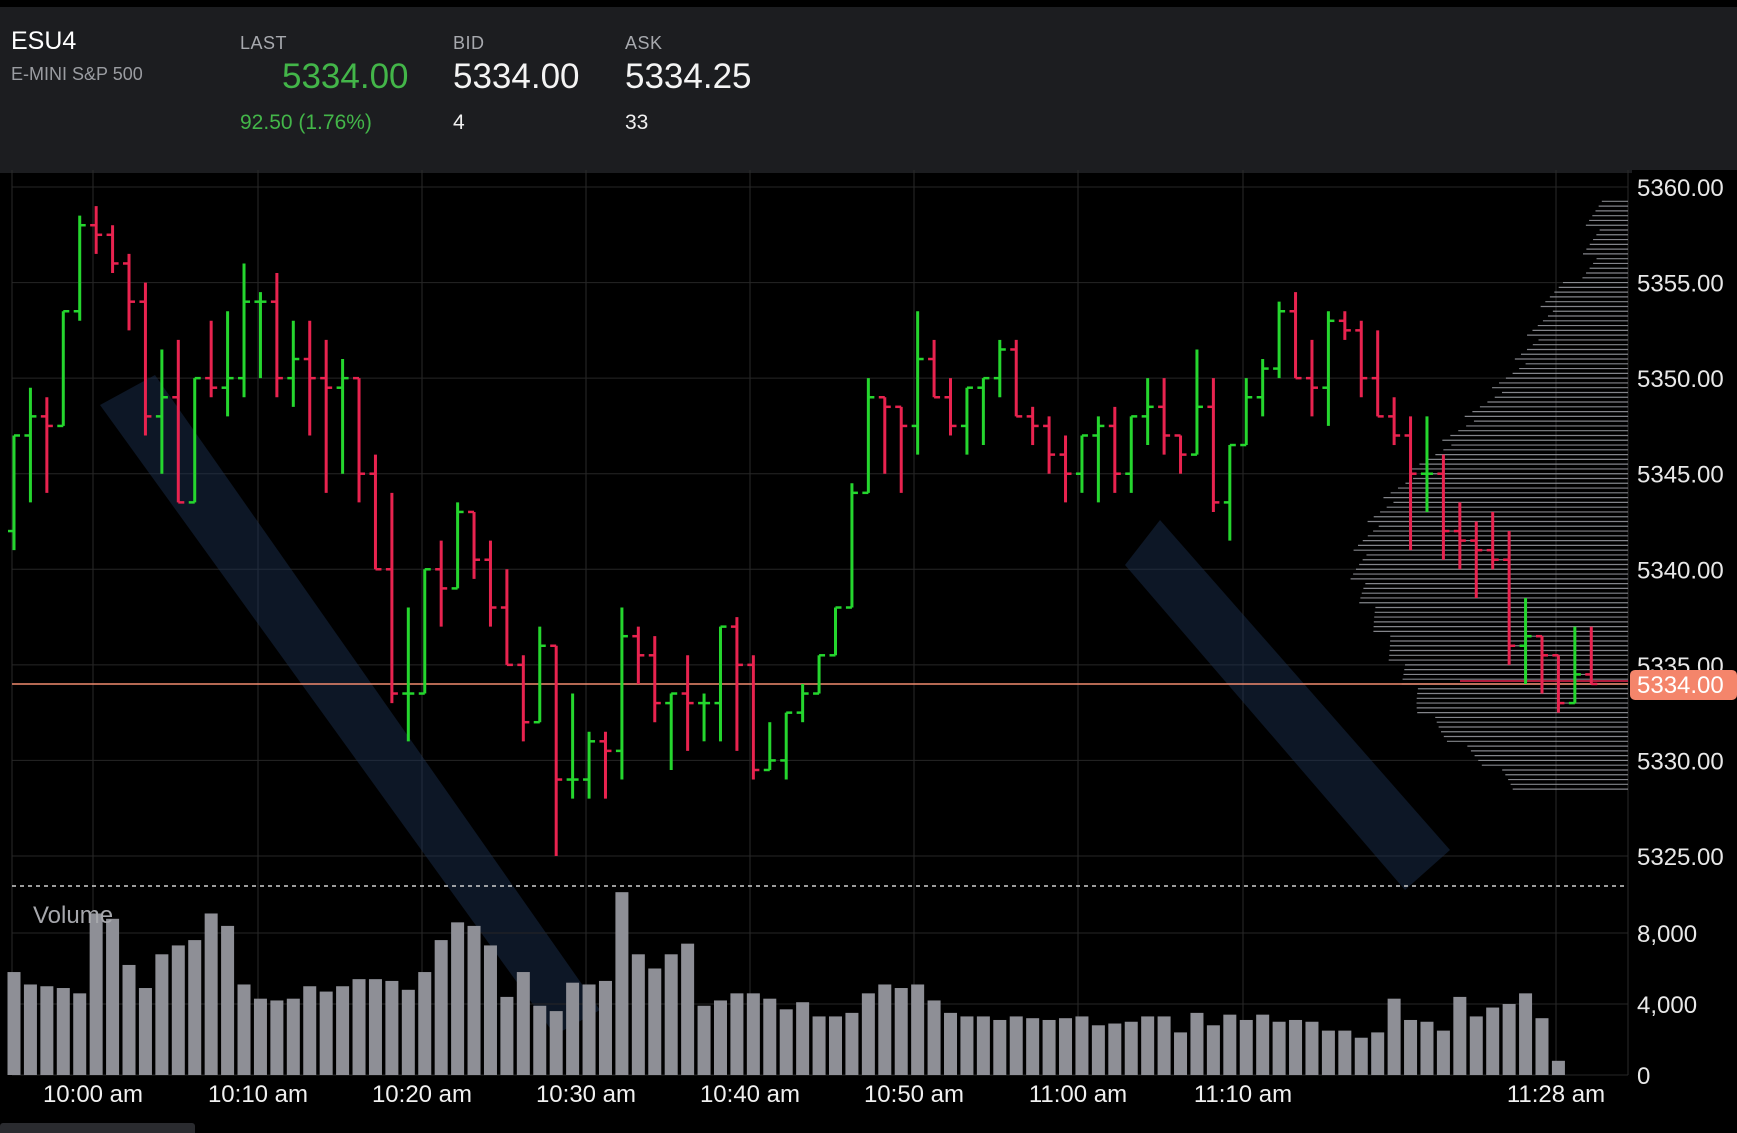  What do you see at coordinates (1680, 570) in the screenshot?
I see `price-tick-label: 5340.00` at bounding box center [1680, 570].